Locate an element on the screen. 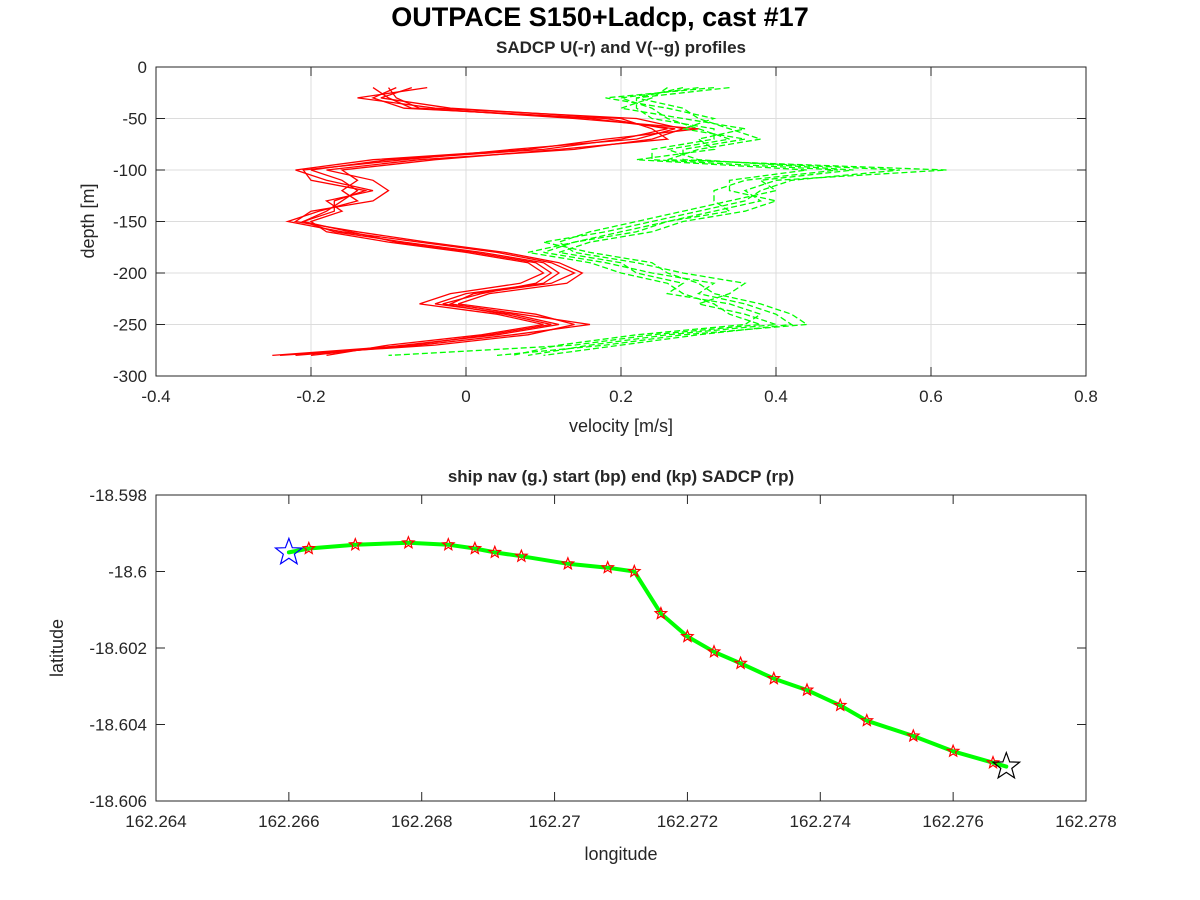  y-tick-label: -18.6 is located at coordinates (127, 572).